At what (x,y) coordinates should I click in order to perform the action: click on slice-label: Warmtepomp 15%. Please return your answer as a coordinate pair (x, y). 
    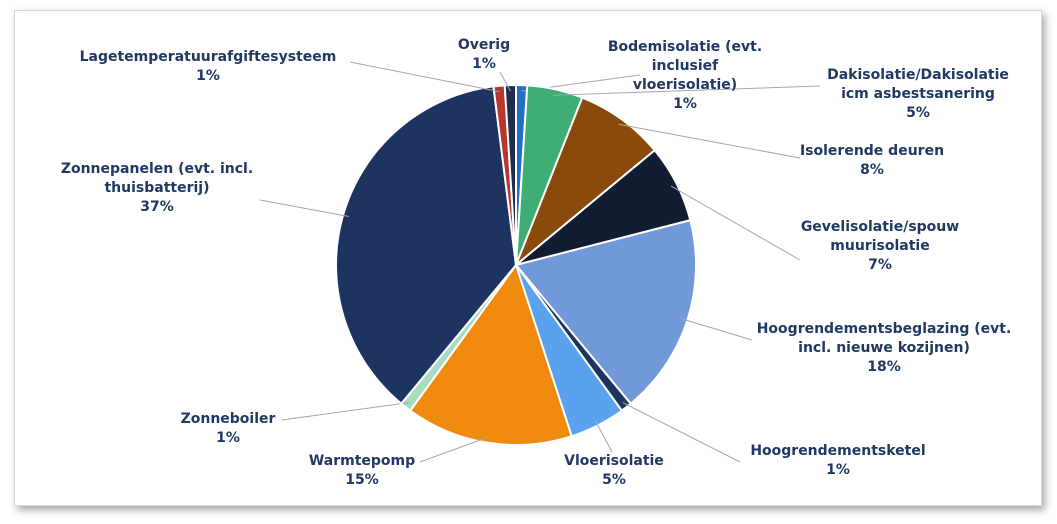
    Looking at the image, I should click on (362, 471).